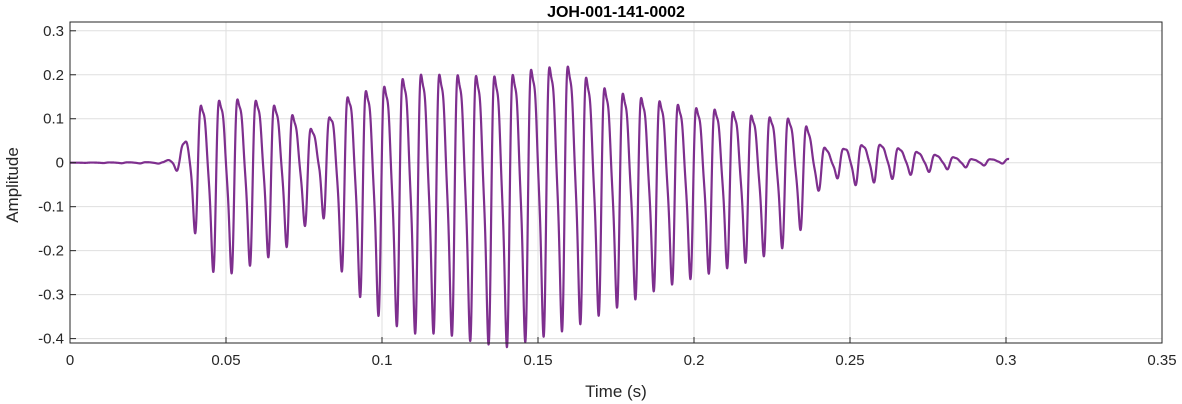 This screenshot has width=1182, height=404. I want to click on x-tick-label: 0.3, so click(1006, 360).